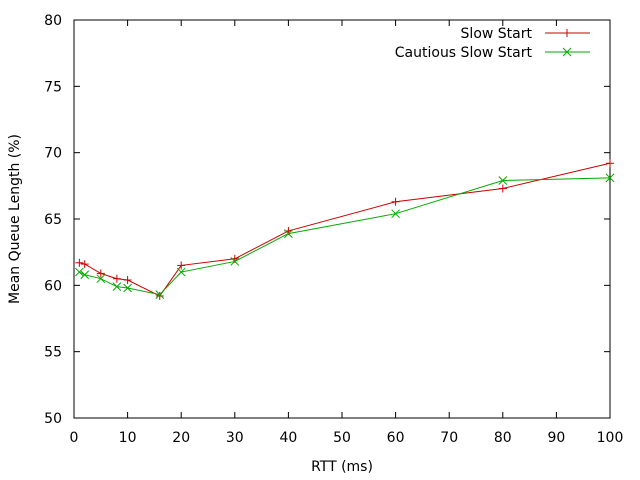  What do you see at coordinates (235, 438) in the screenshot?
I see `x-tick-label: 30` at bounding box center [235, 438].